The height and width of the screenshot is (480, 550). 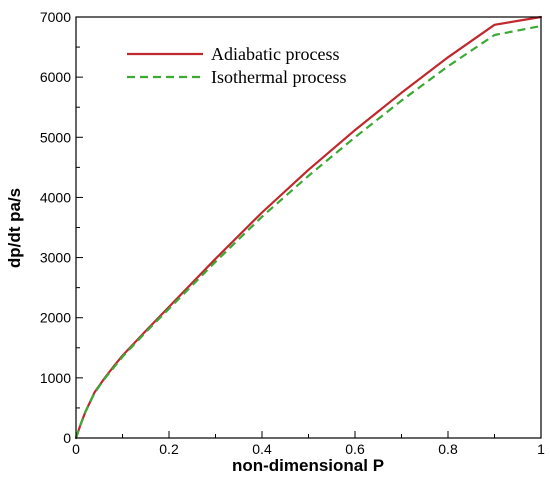 What do you see at coordinates (541, 449) in the screenshot?
I see `x-tick-label: 1` at bounding box center [541, 449].